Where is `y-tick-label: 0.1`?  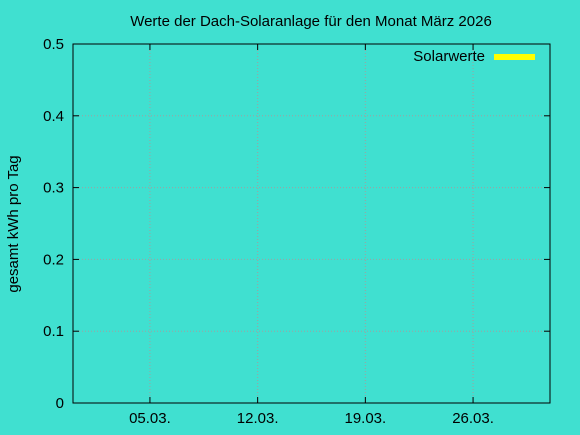
y-tick-label: 0.1 is located at coordinates (53, 331).